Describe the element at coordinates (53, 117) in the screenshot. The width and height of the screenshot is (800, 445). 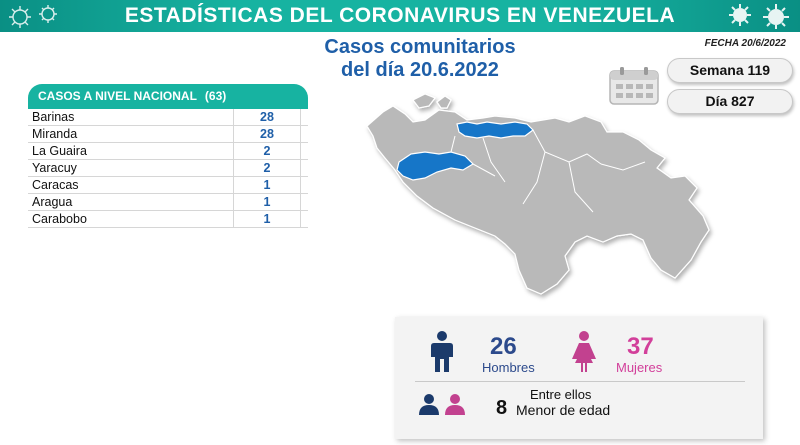
I see `state-name: Barinas` at that location.